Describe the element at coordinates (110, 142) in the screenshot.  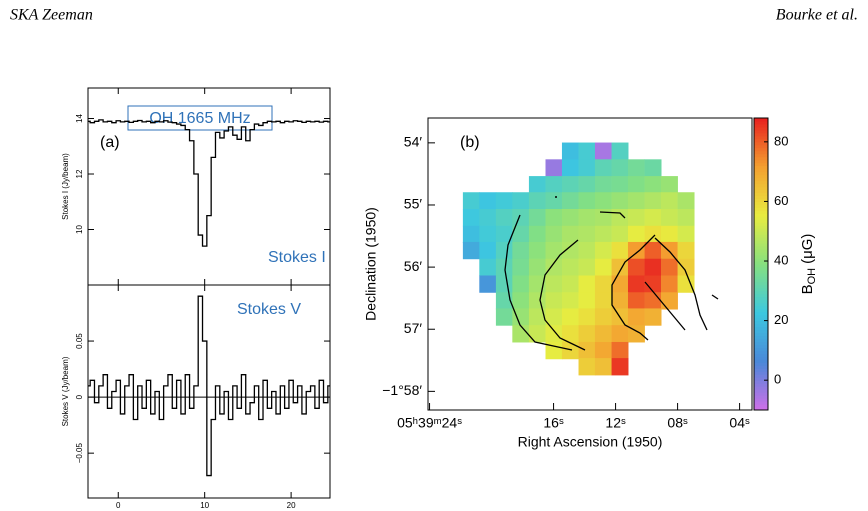
I see `panel-label: (a)` at that location.